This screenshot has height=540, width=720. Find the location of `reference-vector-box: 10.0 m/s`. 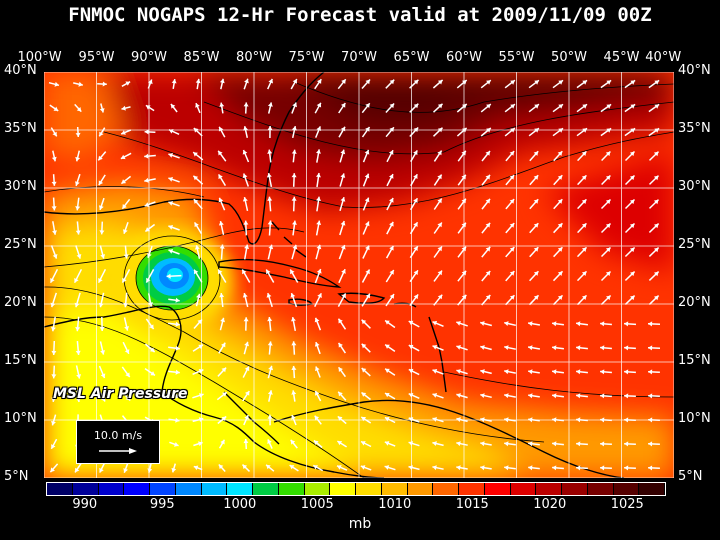

reference-vector-box: 10.0 m/s is located at coordinates (118, 442).